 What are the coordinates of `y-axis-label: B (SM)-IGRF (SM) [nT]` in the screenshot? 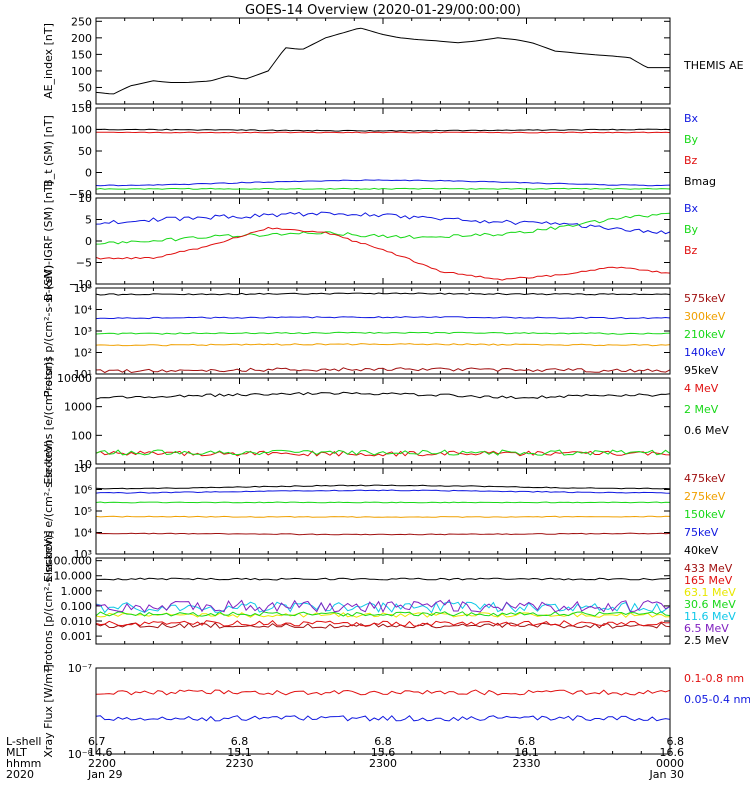 It's located at (48, 241).